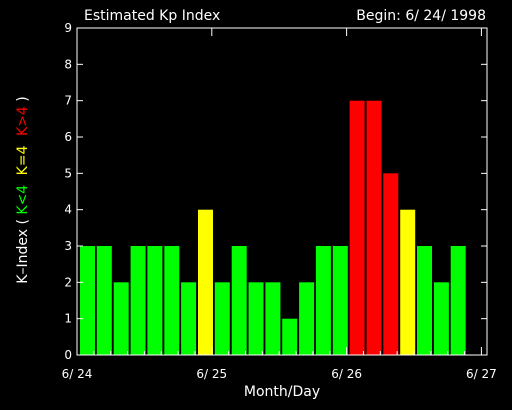 The height and width of the screenshot is (410, 512). Describe the element at coordinates (68, 101) in the screenshot. I see `y-tick-label: 7` at that location.